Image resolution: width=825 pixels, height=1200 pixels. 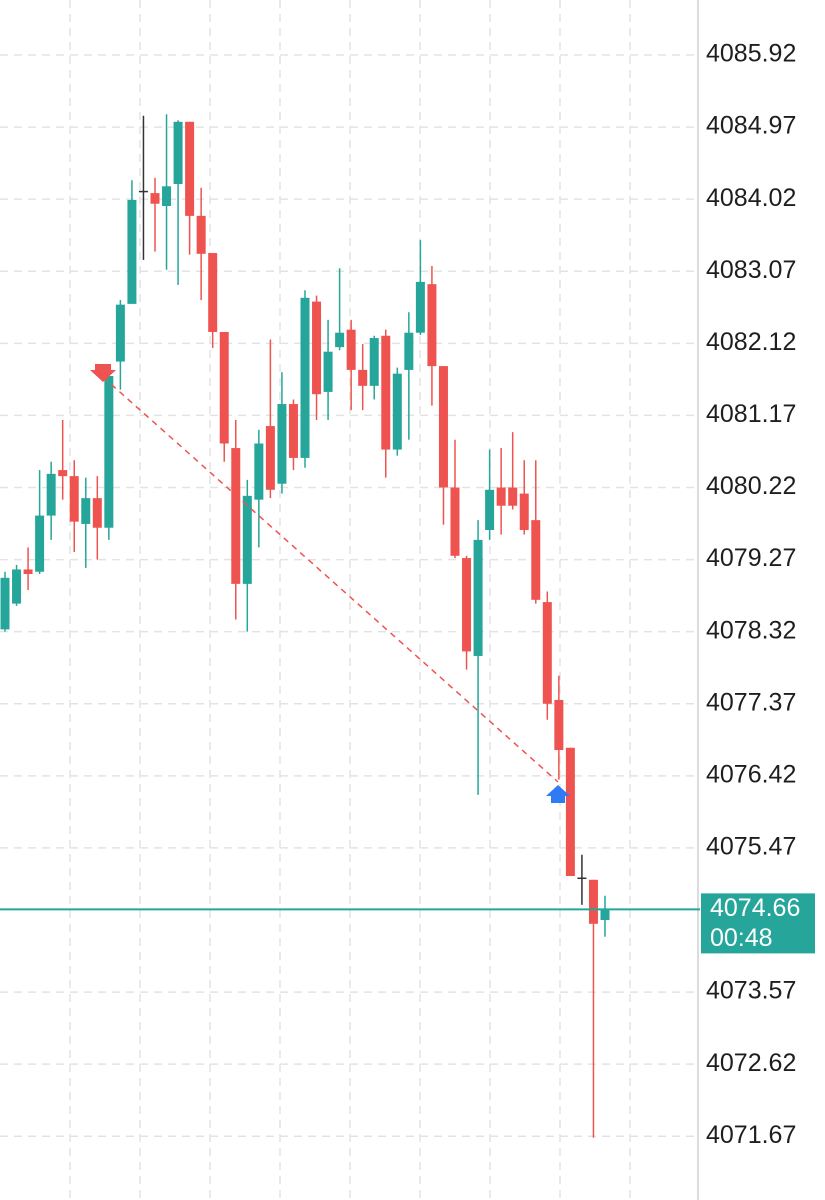 I want to click on y-tick-label: 4078.32, so click(x=751, y=630).